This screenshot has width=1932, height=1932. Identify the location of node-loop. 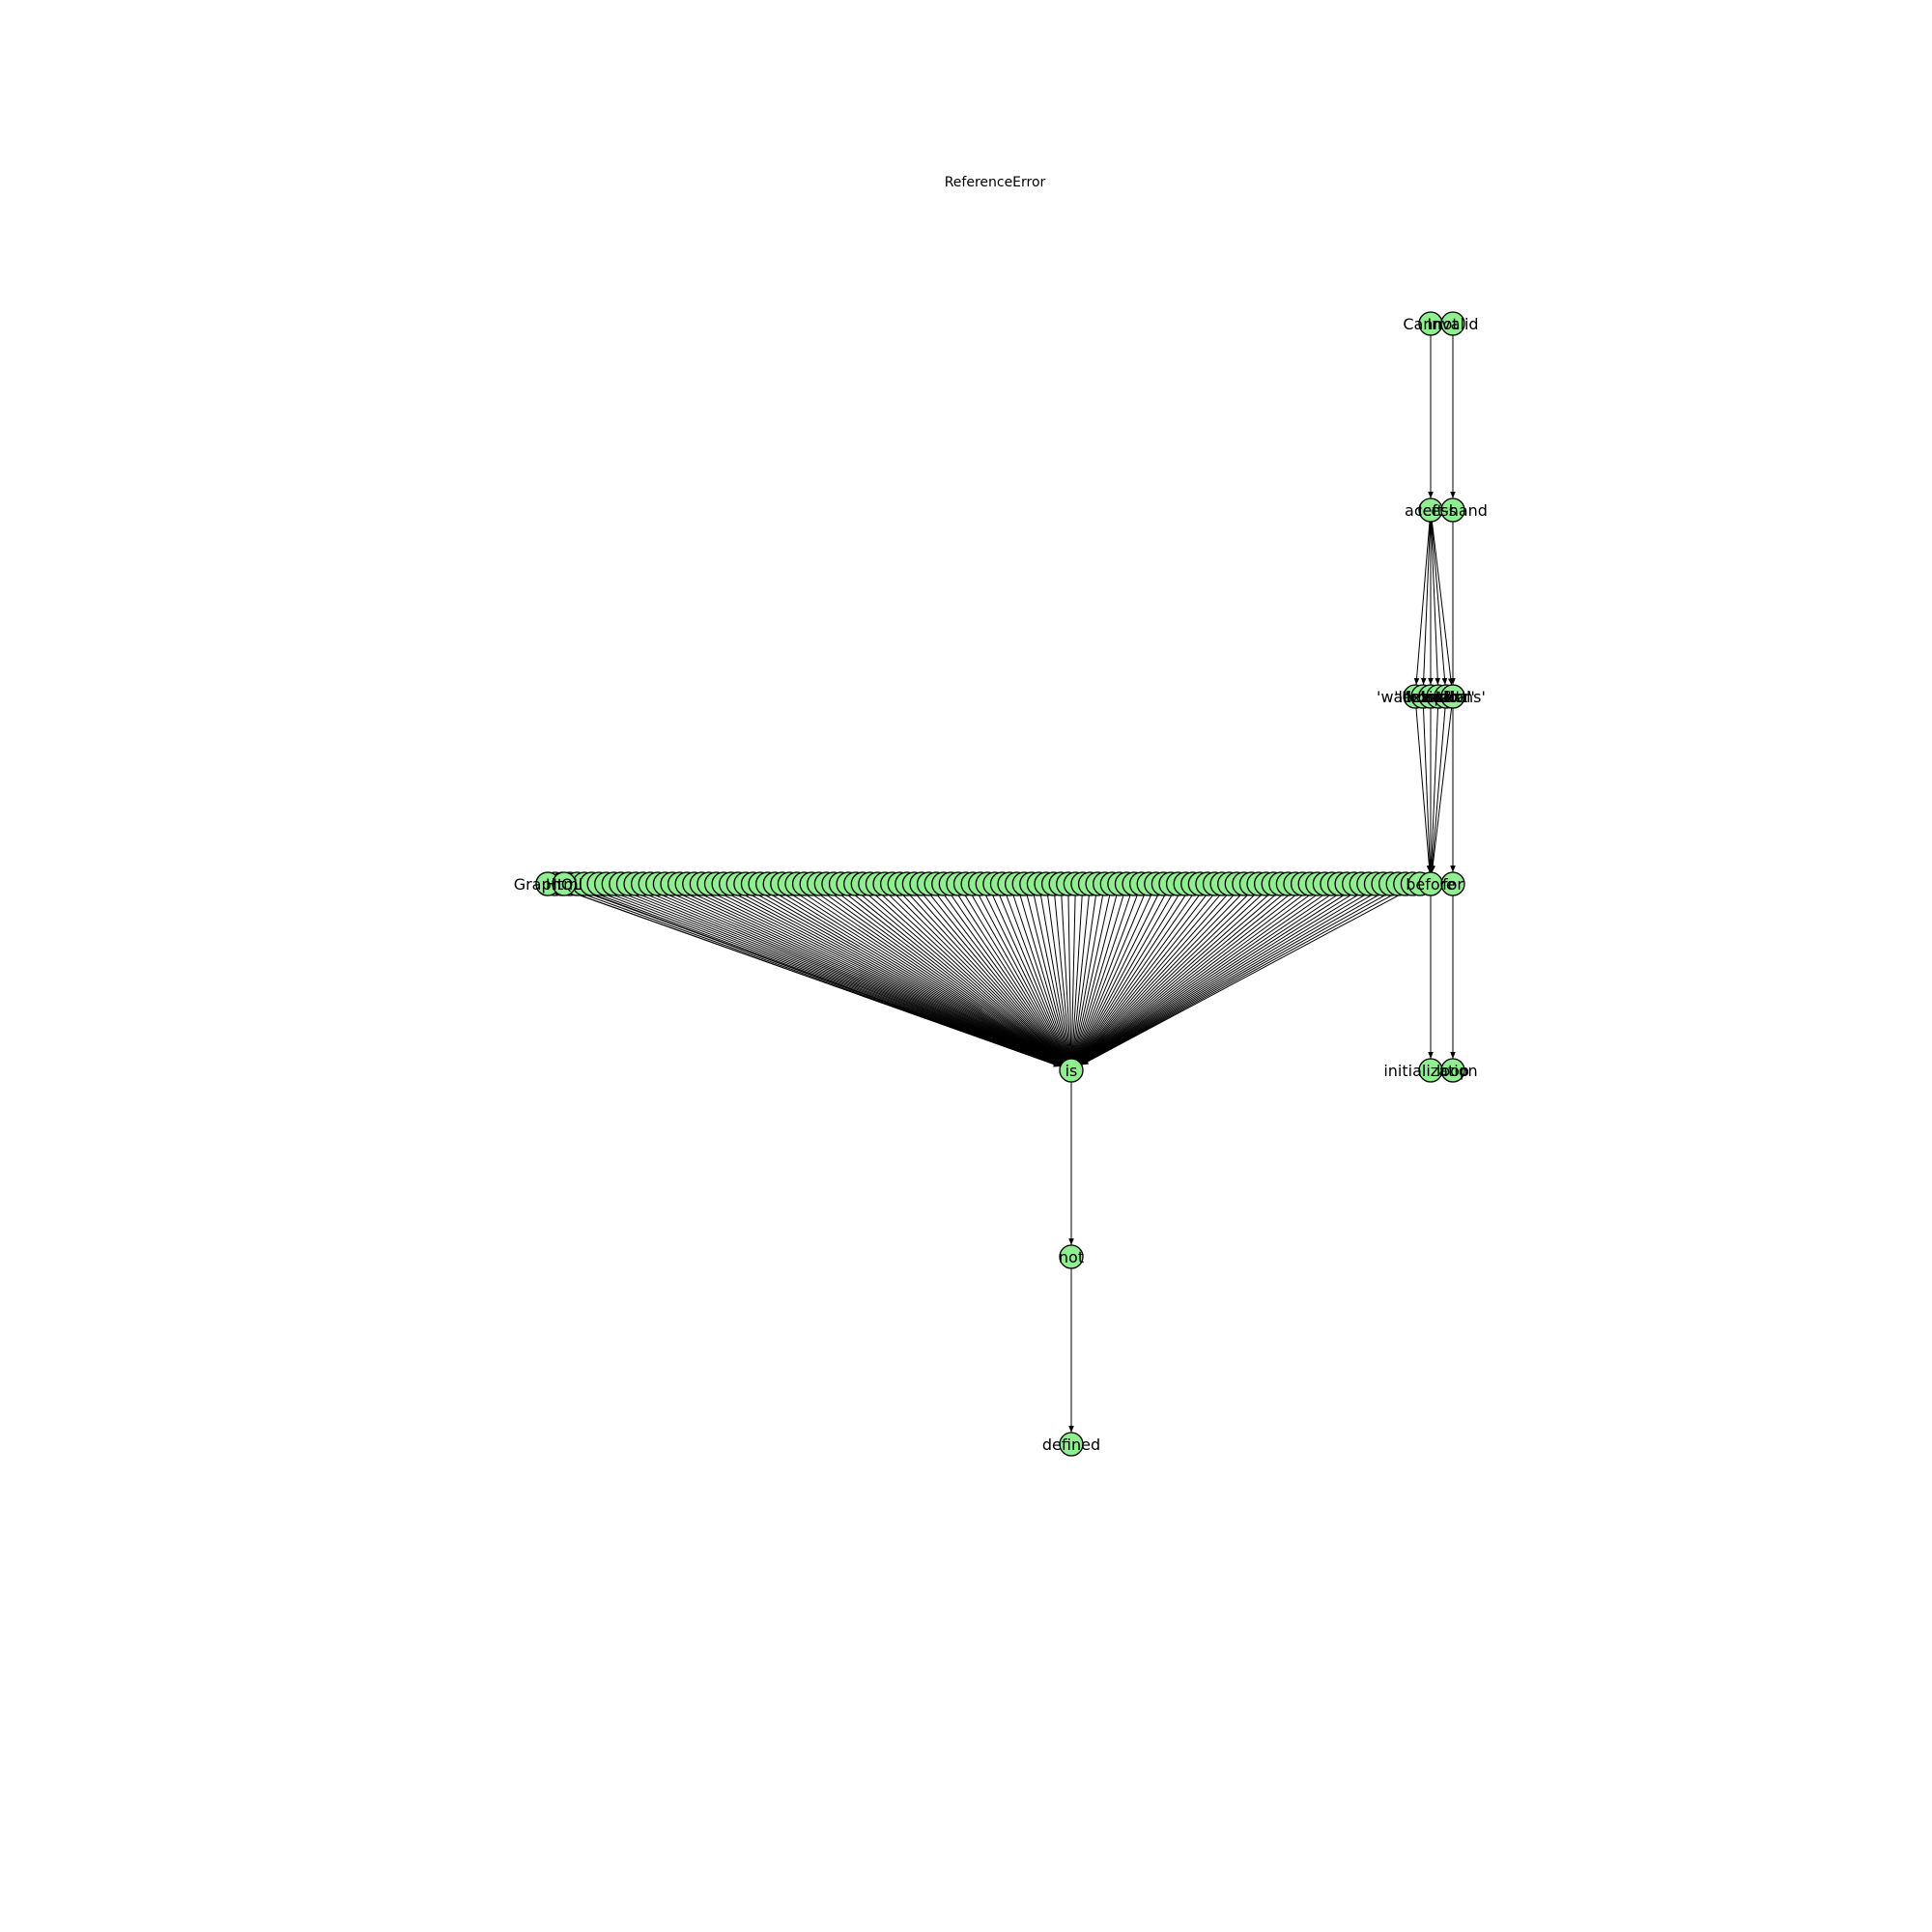
(1452, 1070).